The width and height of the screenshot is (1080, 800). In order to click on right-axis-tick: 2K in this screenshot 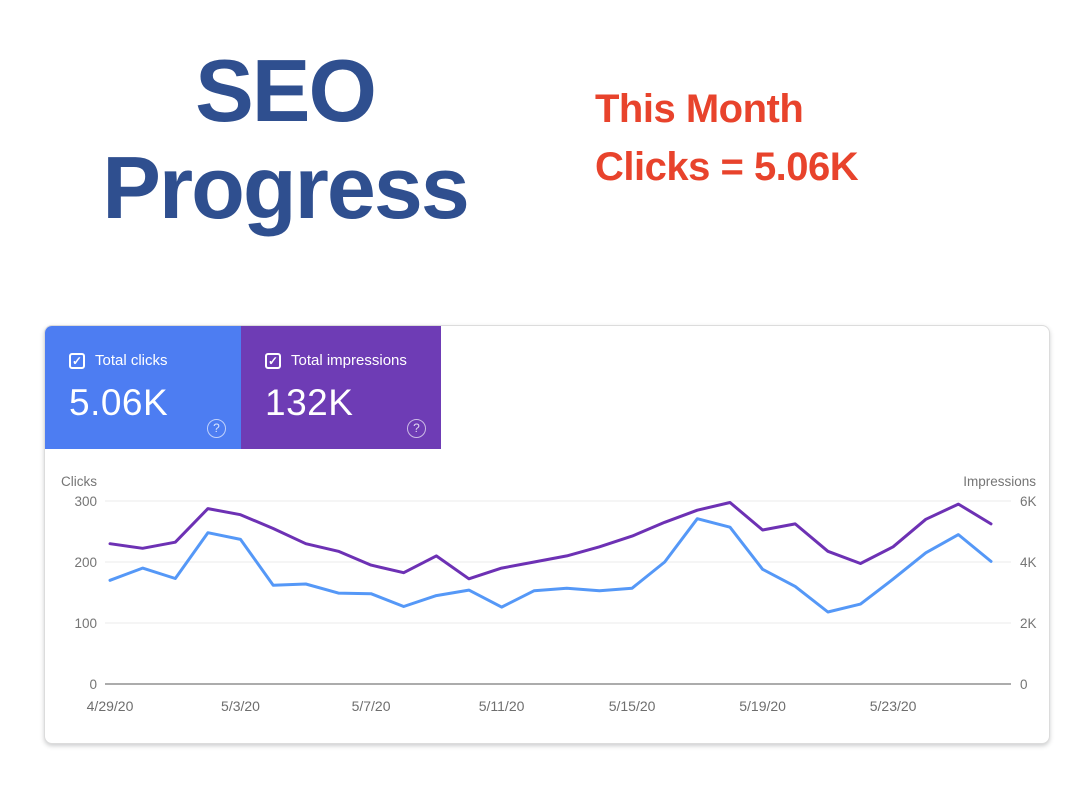, I will do `click(1028, 623)`.